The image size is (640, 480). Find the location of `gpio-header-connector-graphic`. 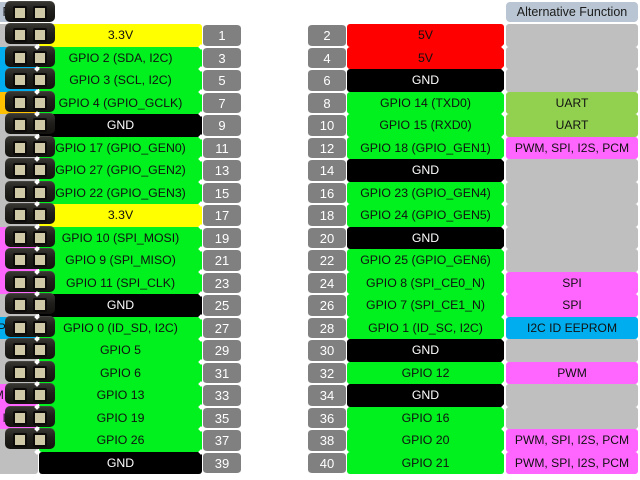

gpio-header-connector-graphic is located at coordinates (30, 225).